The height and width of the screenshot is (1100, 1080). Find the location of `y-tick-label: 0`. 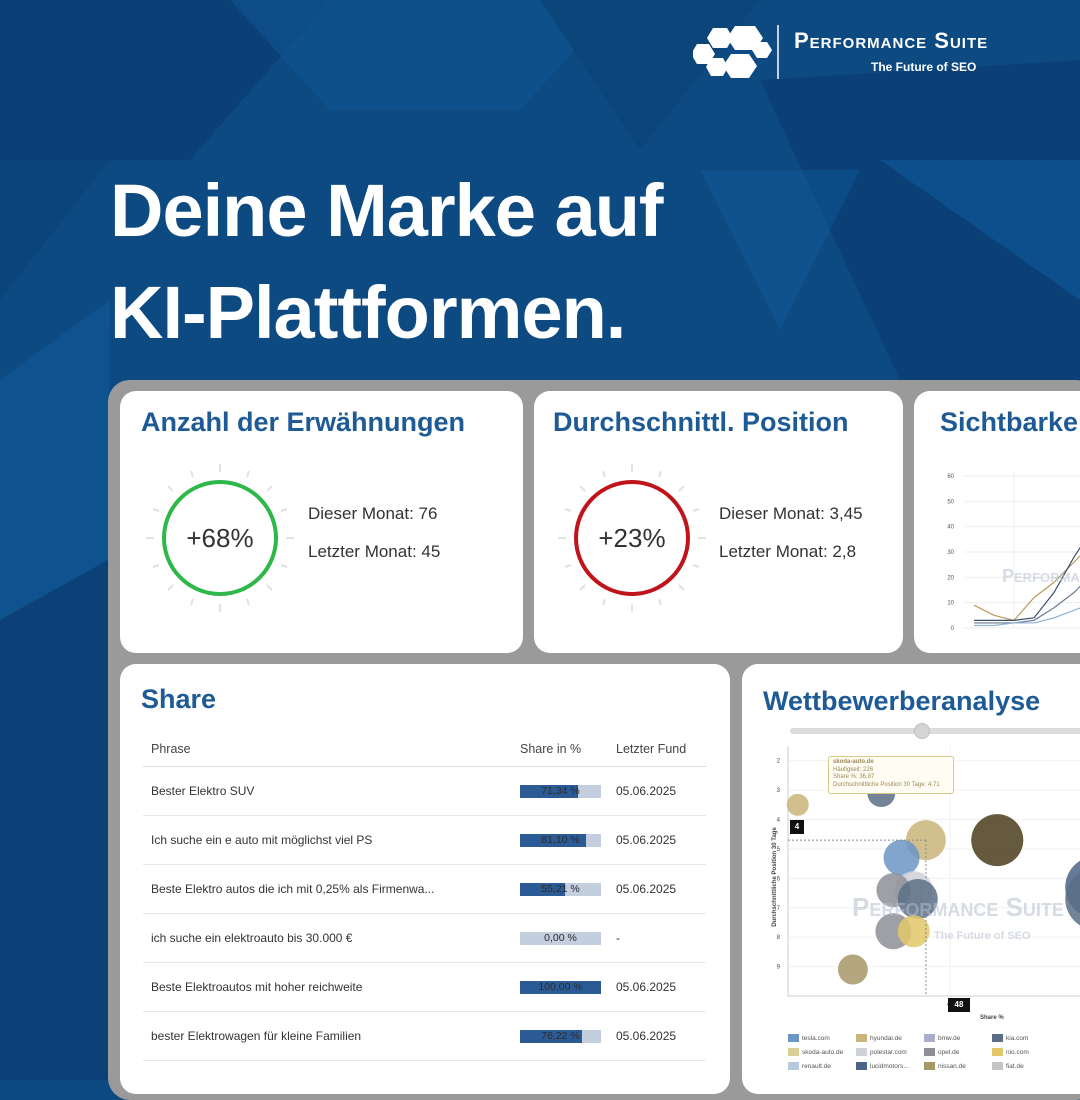

y-tick-label: 0 is located at coordinates (953, 629).